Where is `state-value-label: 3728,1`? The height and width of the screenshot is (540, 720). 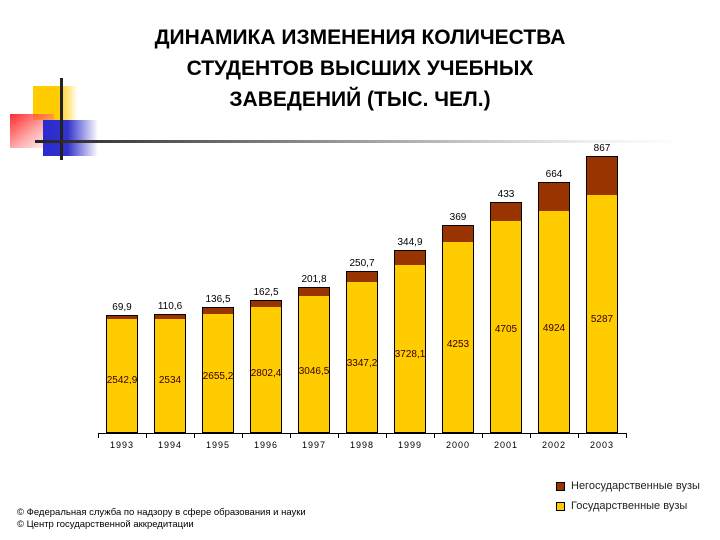 state-value-label: 3728,1 is located at coordinates (410, 354).